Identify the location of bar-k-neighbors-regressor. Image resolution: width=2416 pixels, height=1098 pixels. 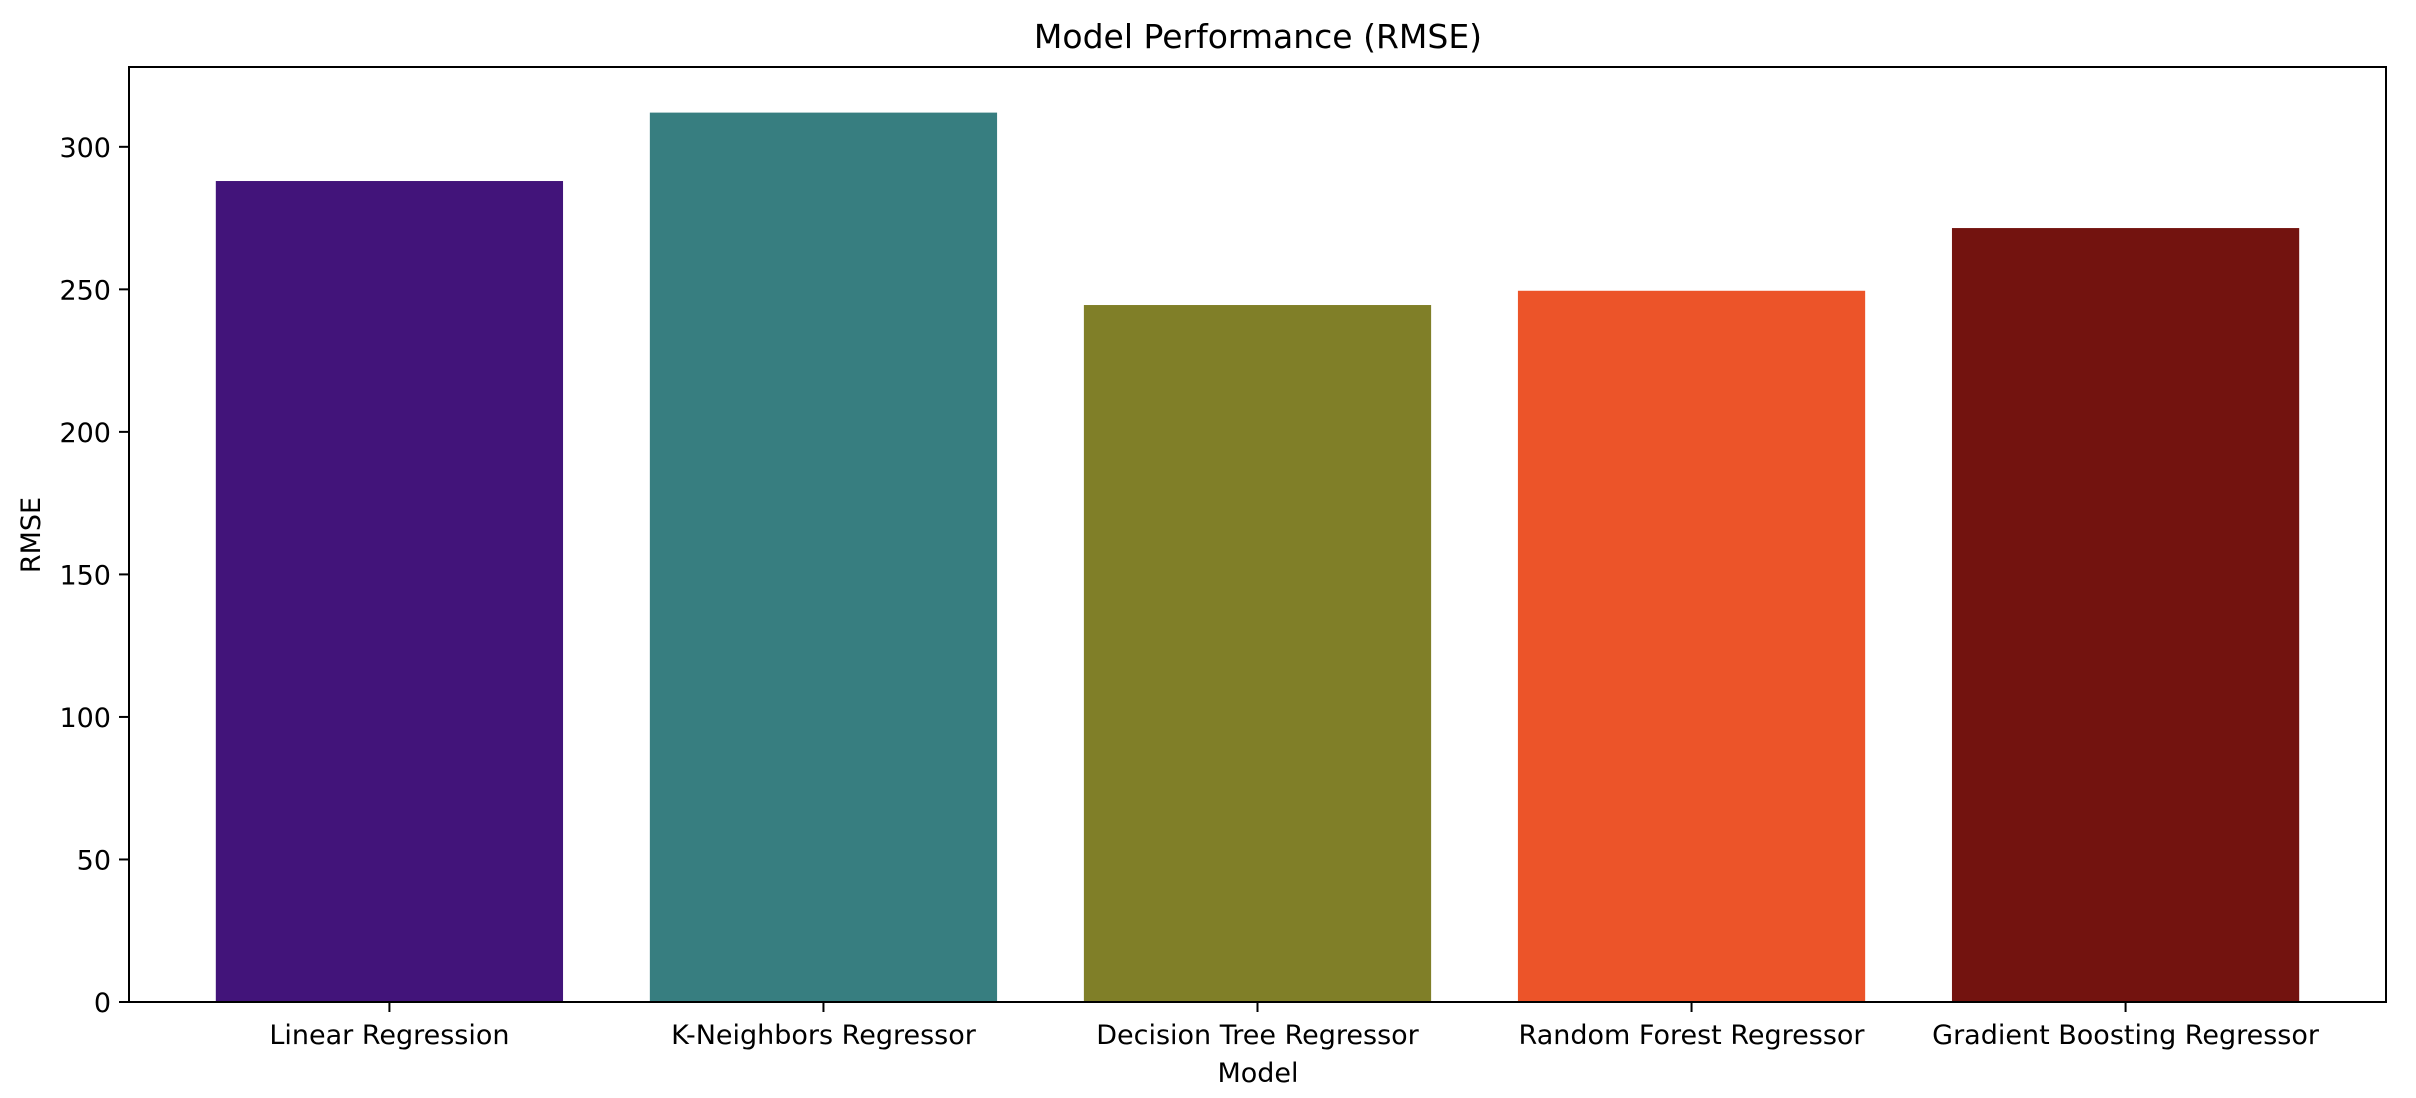
(823, 557).